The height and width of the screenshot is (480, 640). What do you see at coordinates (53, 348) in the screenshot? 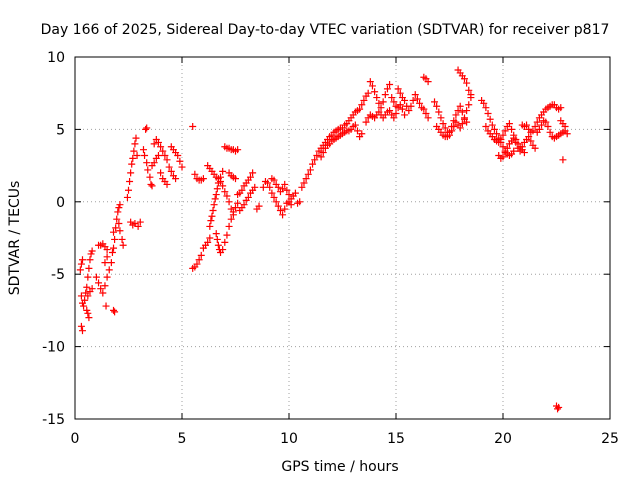
I see `y-tick-label: -10` at bounding box center [53, 348].